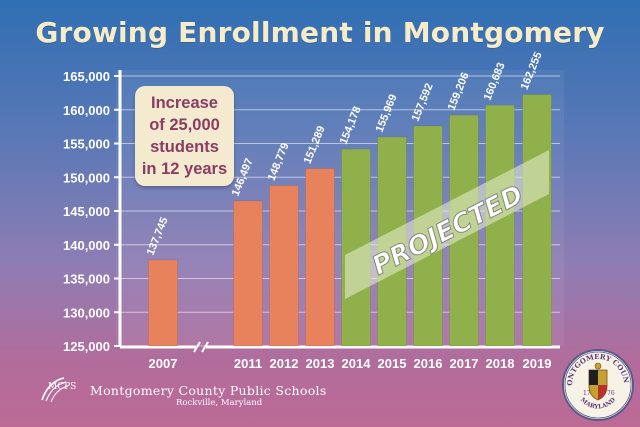 This screenshot has height=427, width=640. Describe the element at coordinates (163, 363) in the screenshot. I see `x-tick-label-2007: 2007` at that location.